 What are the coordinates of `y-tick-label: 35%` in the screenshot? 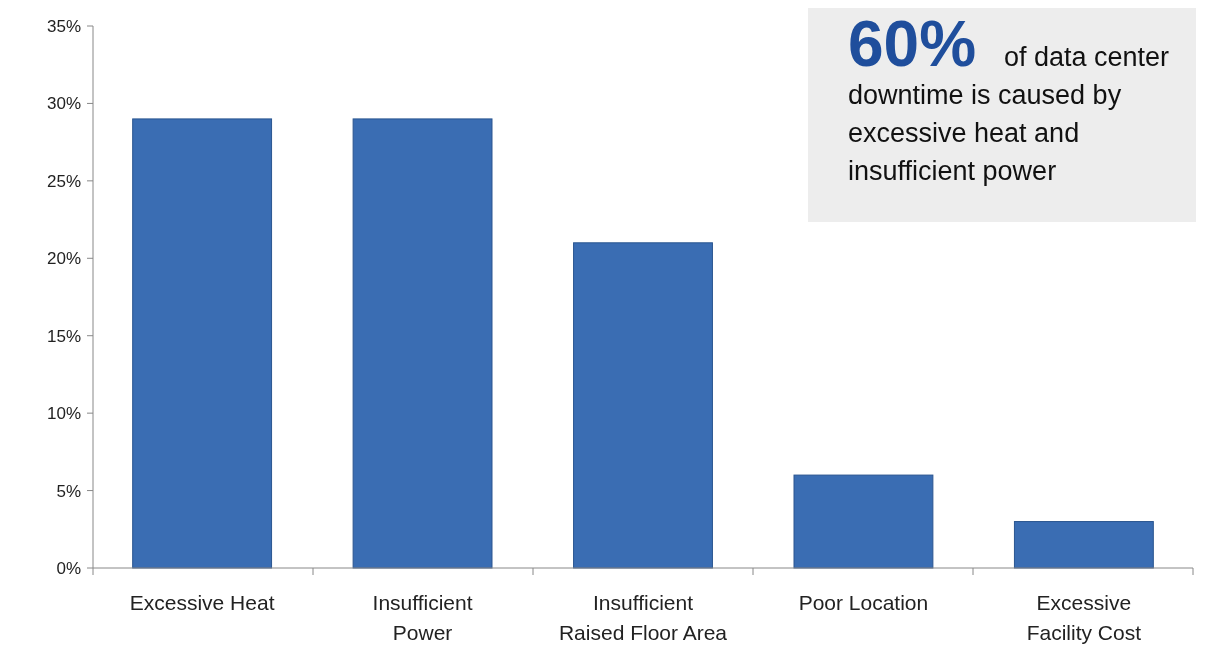 It's located at (63, 26).